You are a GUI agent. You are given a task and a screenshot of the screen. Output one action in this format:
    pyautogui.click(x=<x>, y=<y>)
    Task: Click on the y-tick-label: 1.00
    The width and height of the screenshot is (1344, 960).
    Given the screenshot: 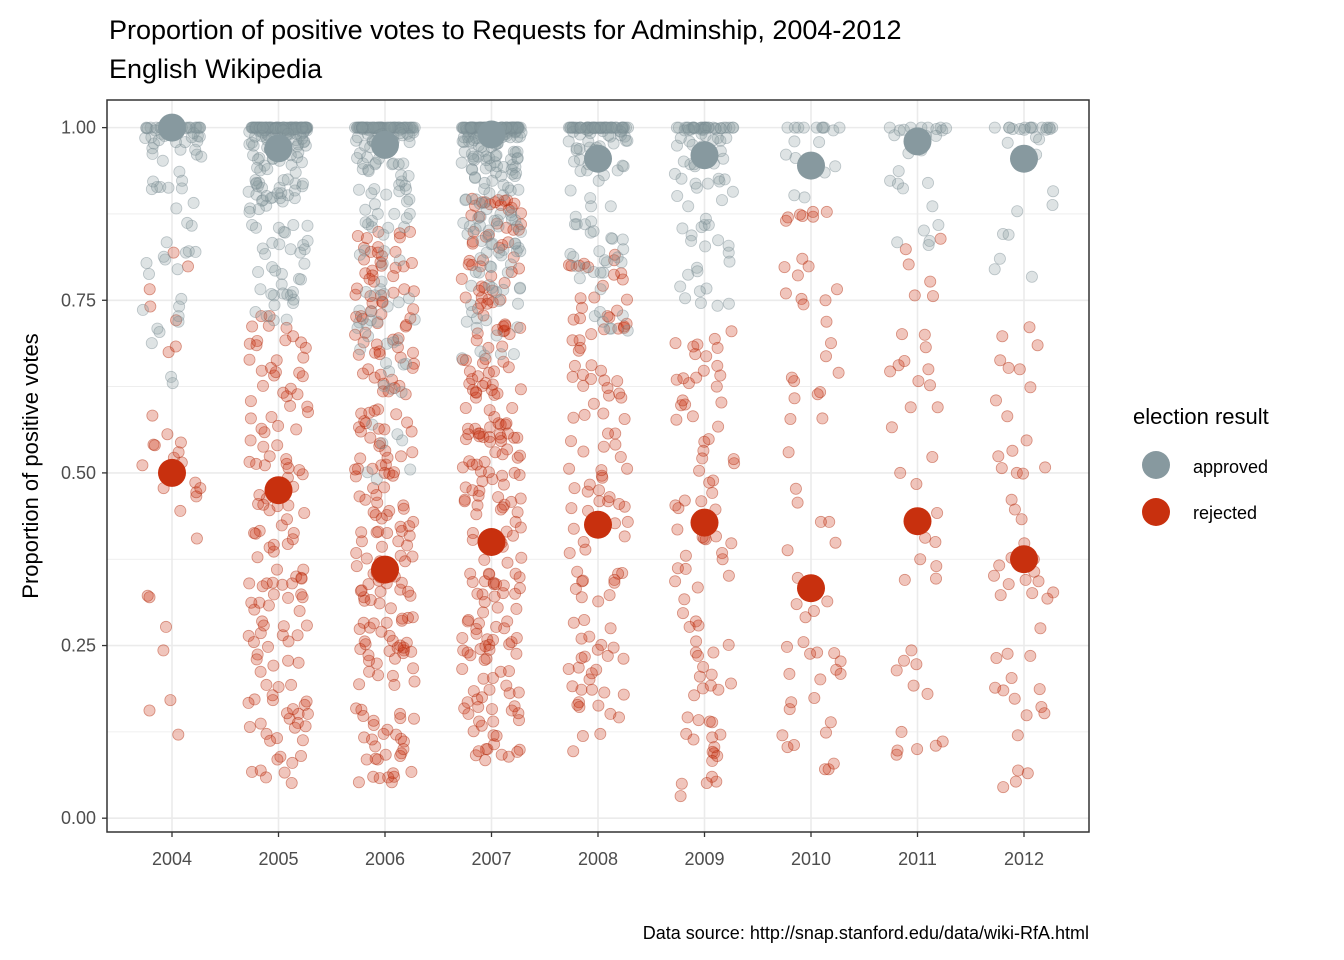 What is the action you would take?
    pyautogui.click(x=78, y=128)
    